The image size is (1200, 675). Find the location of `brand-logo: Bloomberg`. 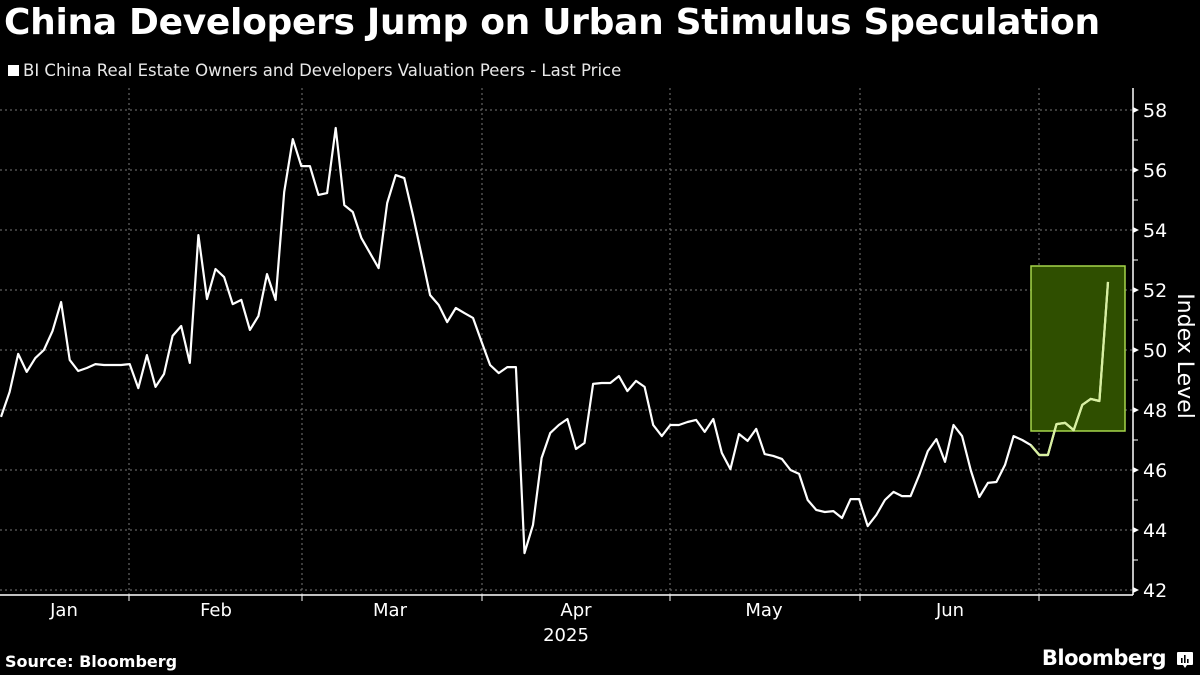

brand-logo: Bloomberg is located at coordinates (1104, 658).